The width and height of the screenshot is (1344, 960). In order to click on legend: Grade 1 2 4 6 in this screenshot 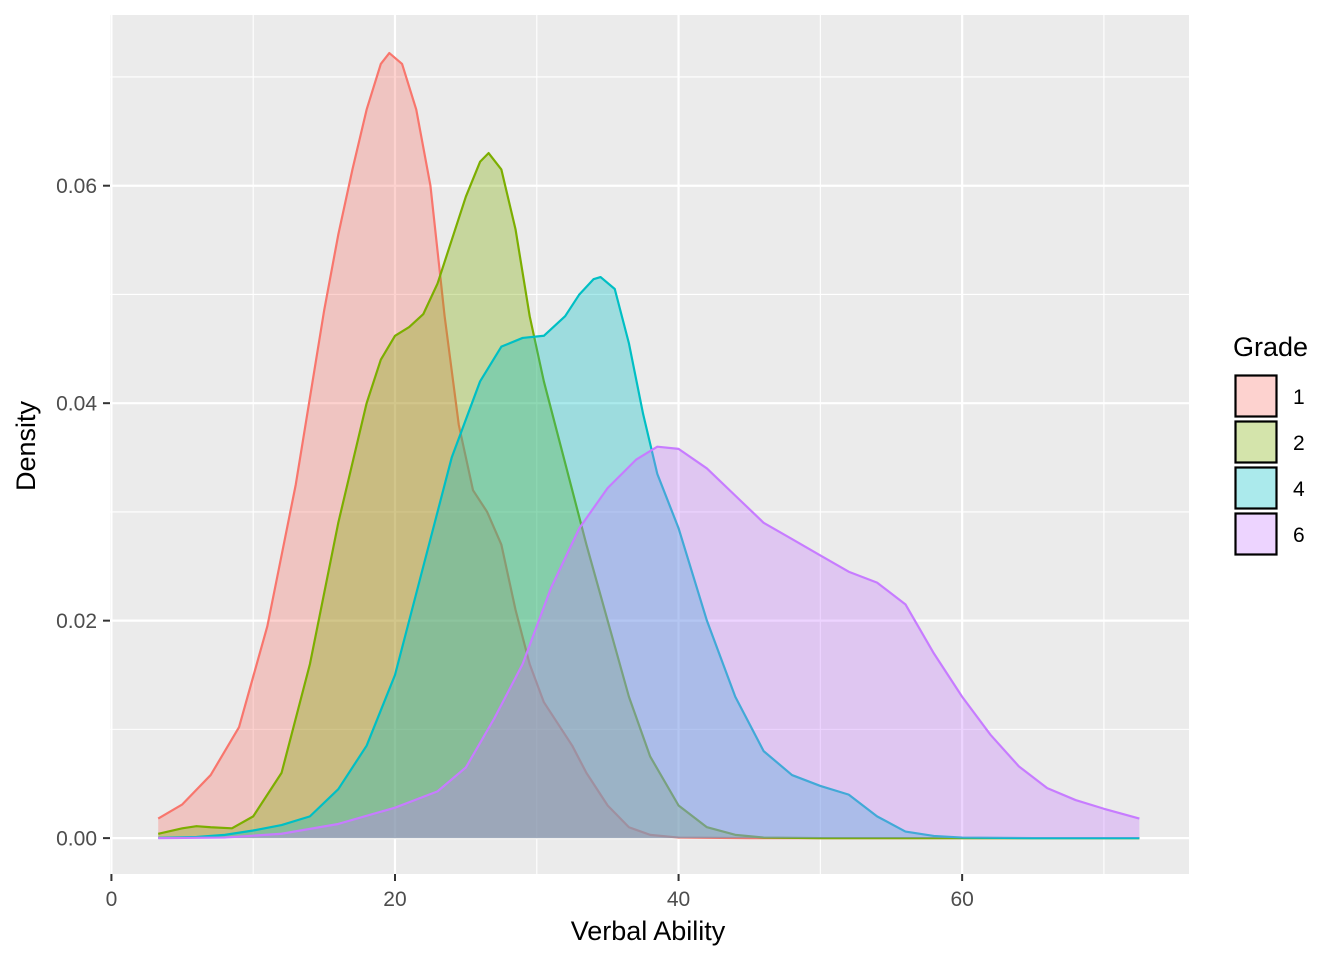, I will do `click(1270, 444)`.